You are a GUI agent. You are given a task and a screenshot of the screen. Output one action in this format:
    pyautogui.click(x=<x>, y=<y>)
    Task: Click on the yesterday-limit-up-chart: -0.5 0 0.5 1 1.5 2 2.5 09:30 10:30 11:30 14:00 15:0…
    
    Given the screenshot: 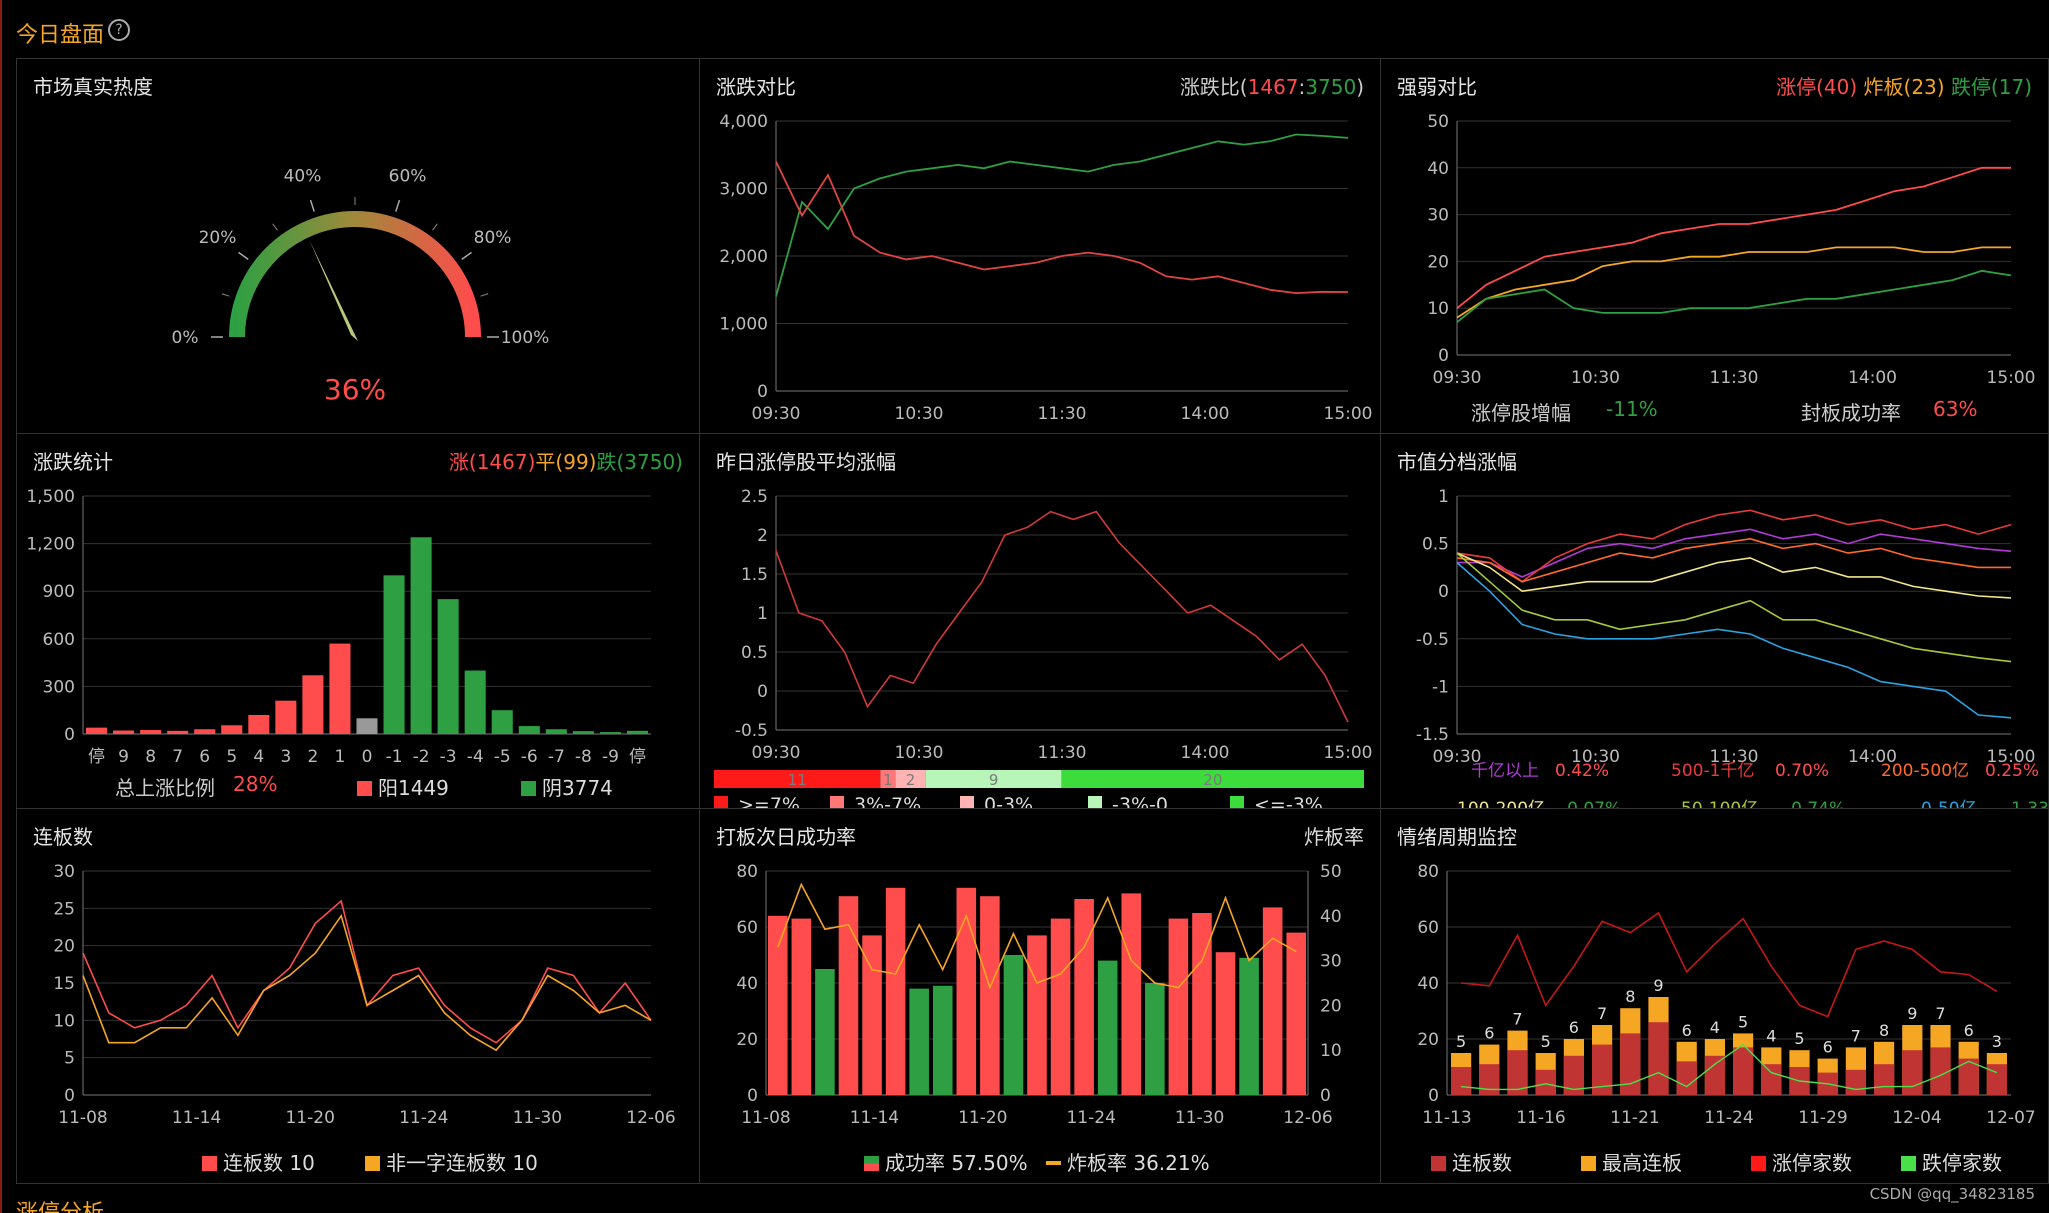 What is the action you would take?
    pyautogui.click(x=1043, y=647)
    